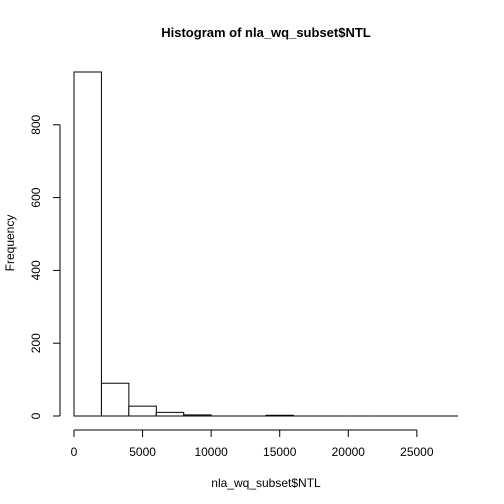 The height and width of the screenshot is (504, 504). Describe the element at coordinates (417, 452) in the screenshot. I see `x-tick-label: 25000` at that location.